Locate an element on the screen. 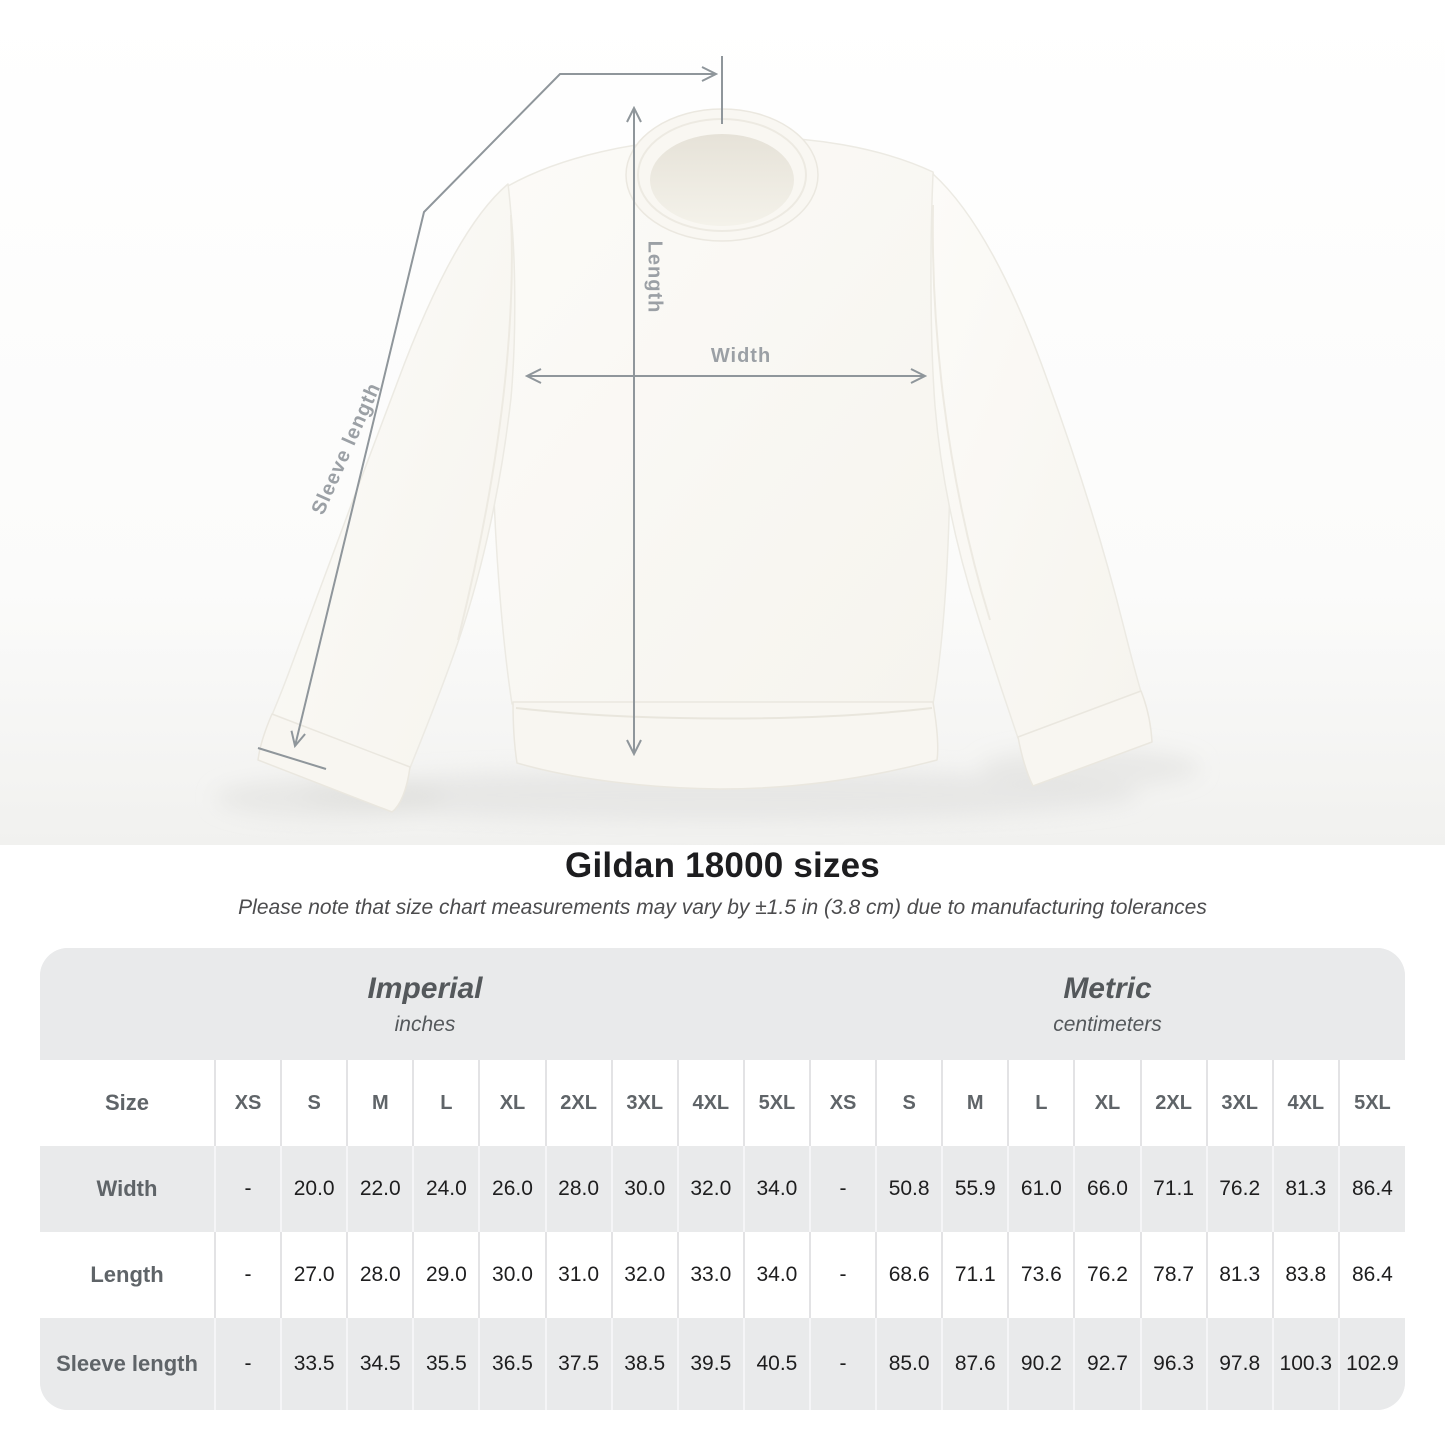 The image size is (1445, 1445). value-cell: 34.5 is located at coordinates (380, 1364).